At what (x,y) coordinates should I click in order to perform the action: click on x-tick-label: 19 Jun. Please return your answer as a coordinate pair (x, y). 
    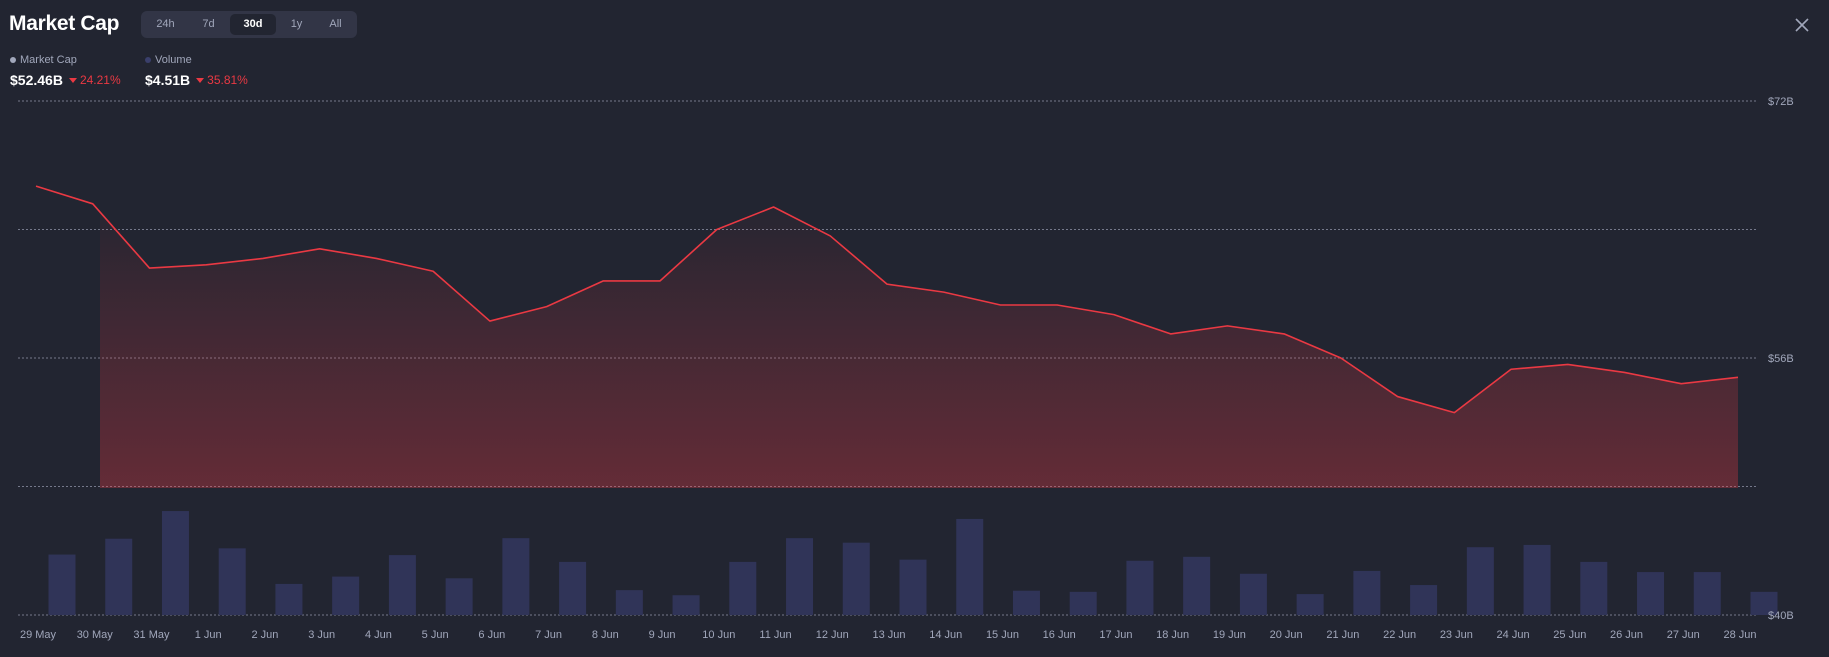
    Looking at the image, I should click on (1229, 635).